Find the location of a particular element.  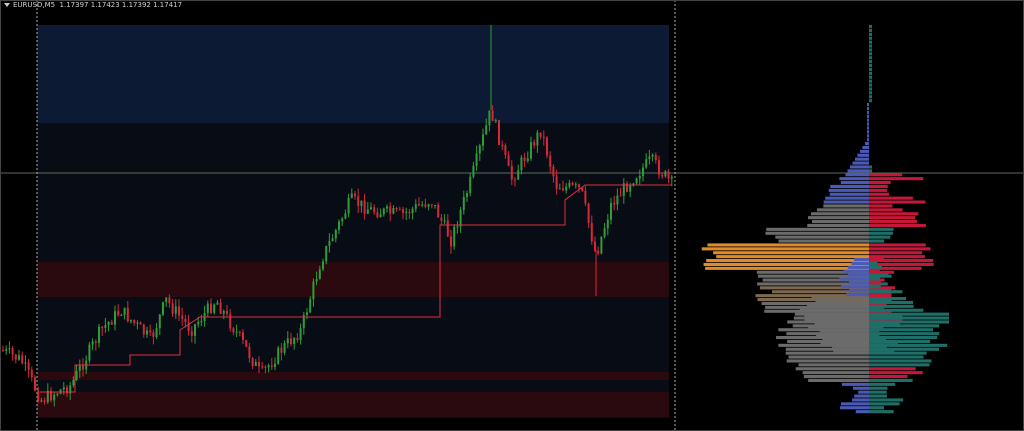

symbol-label: EURUSD,M5 is located at coordinates (34, 5).